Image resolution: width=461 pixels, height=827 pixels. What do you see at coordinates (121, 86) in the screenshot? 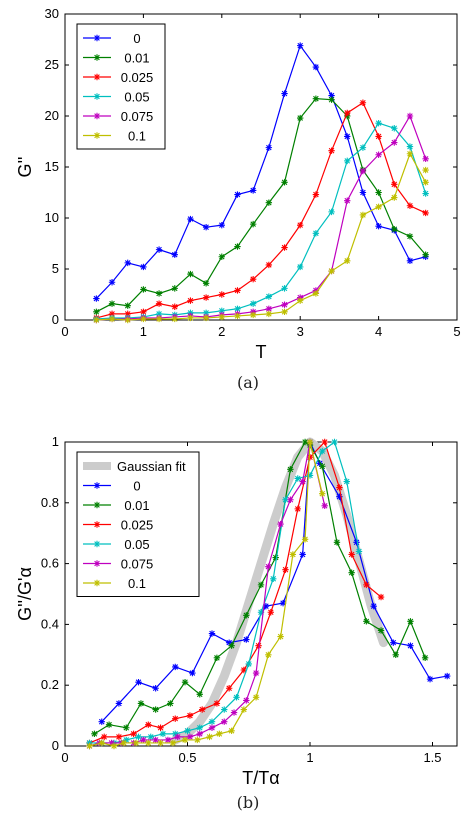
I see `legend` at bounding box center [121, 86].